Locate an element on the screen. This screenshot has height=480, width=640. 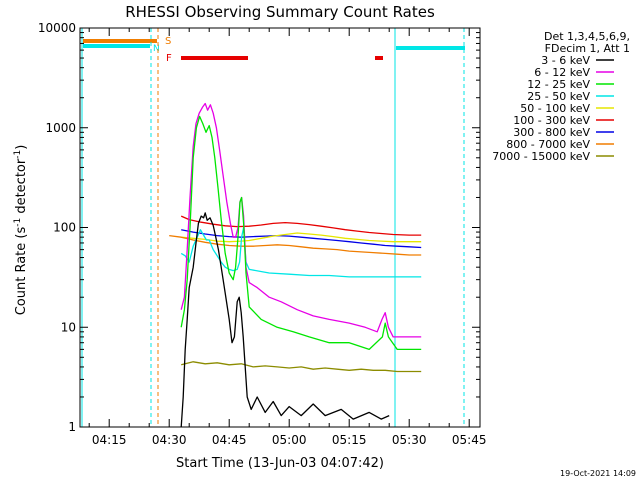
y-label-sup-1: -1 is located at coordinates (18, 222).